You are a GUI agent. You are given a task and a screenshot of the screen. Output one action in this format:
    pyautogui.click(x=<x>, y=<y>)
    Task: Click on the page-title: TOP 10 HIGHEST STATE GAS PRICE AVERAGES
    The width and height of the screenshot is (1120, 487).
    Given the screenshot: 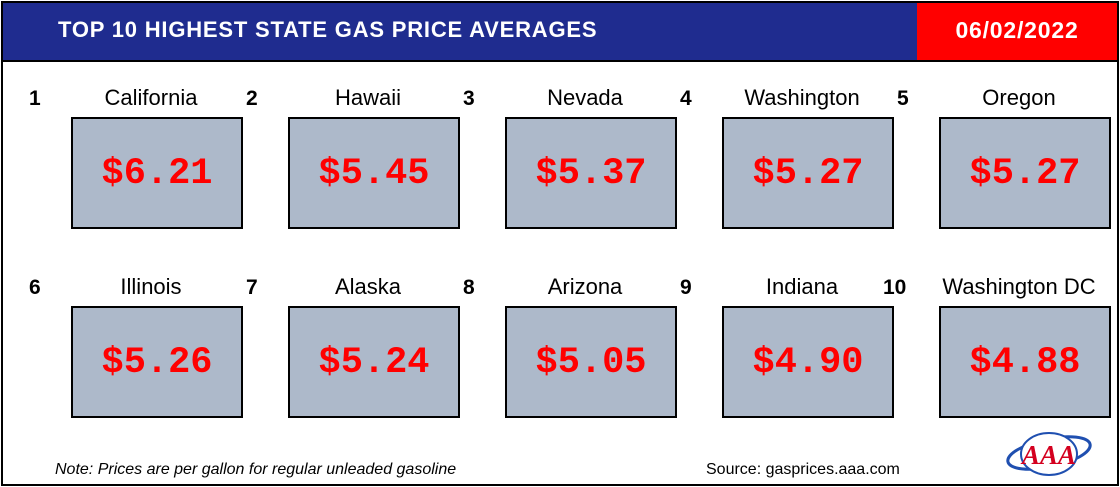 What is the action you would take?
    pyautogui.click(x=328, y=29)
    